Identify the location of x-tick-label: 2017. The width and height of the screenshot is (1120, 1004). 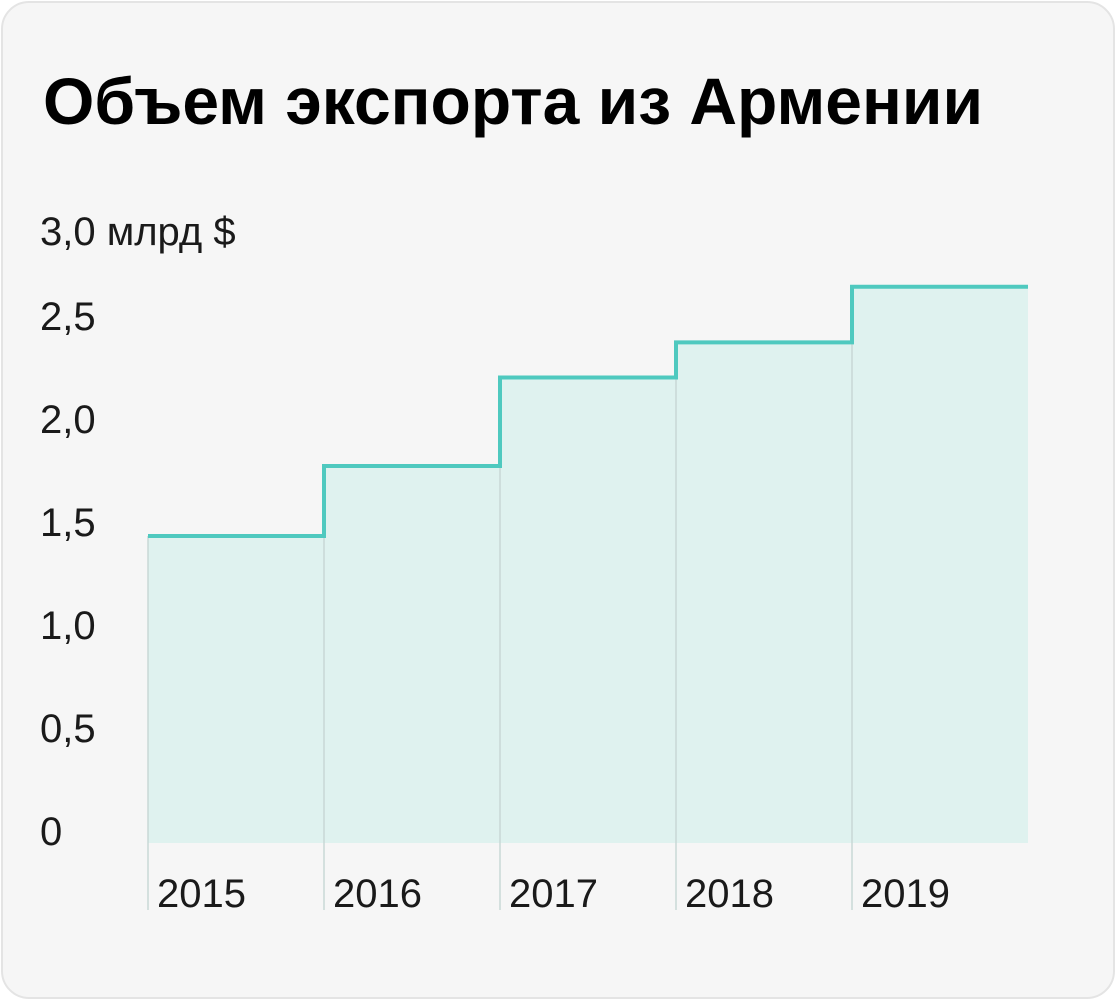
(553, 894).